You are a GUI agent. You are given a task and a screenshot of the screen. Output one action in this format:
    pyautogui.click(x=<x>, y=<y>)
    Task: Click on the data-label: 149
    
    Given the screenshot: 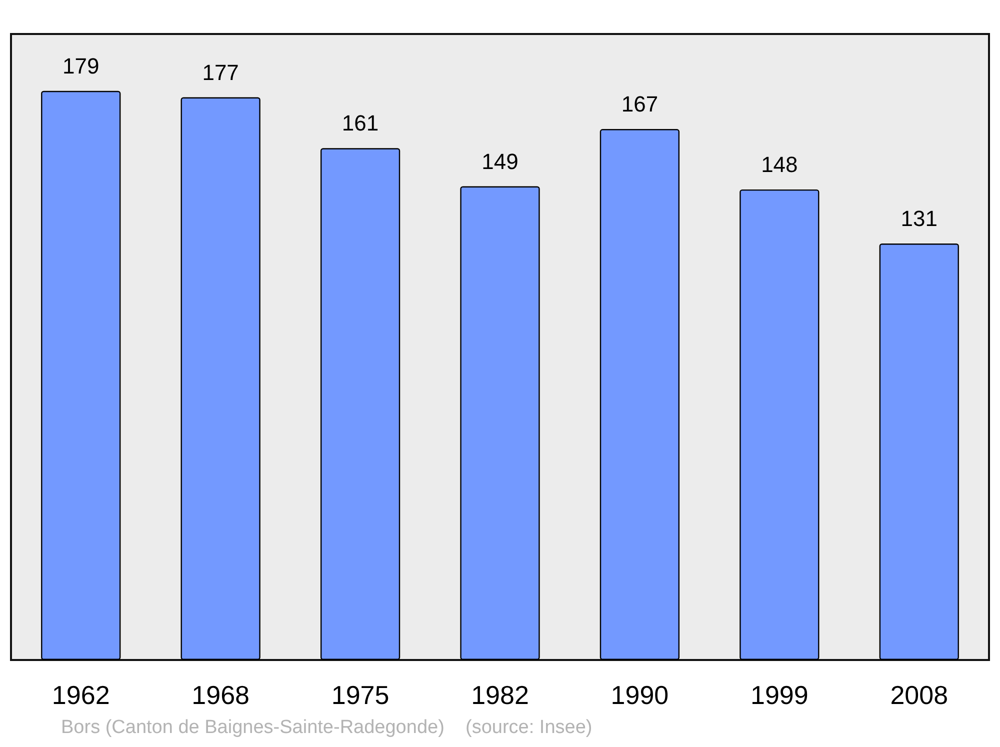 What is the action you would take?
    pyautogui.click(x=500, y=161)
    